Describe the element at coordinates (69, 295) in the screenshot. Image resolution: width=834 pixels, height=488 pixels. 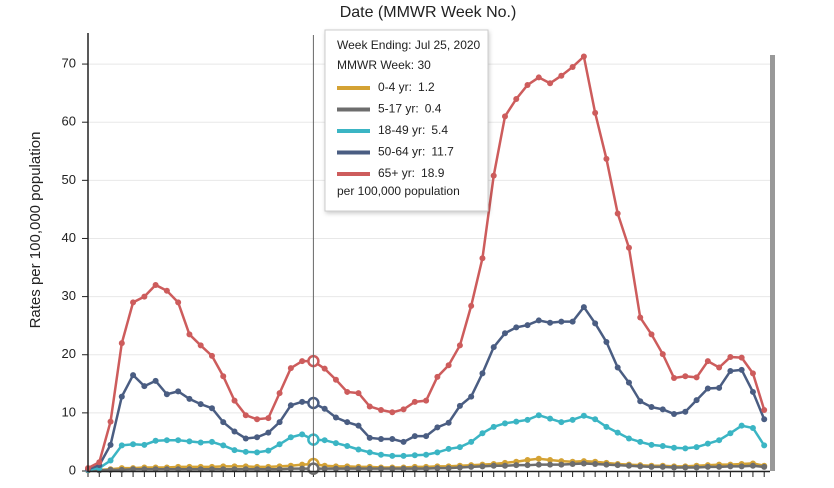
I see `y-tick-label: 30` at that location.